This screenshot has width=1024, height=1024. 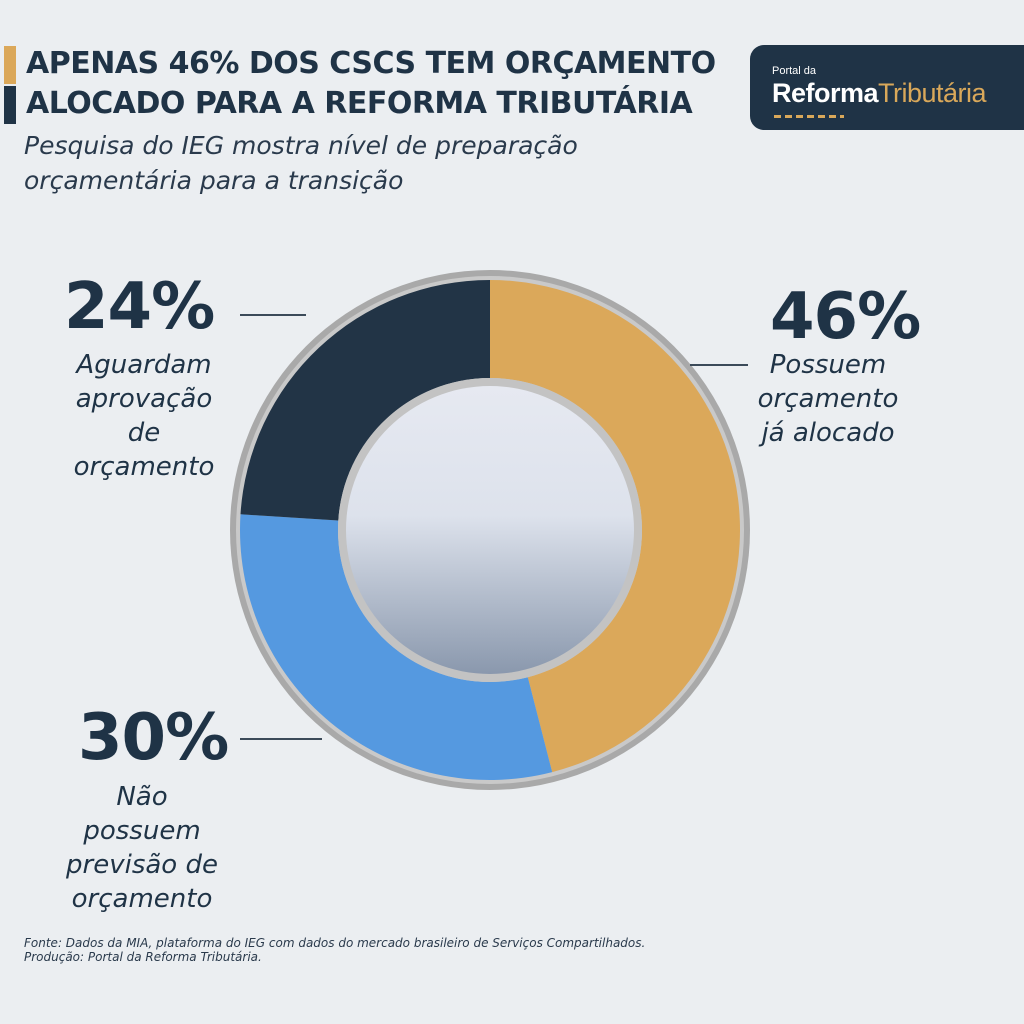 I want to click on segment-label-line: aprovação, so click(x=144, y=399).